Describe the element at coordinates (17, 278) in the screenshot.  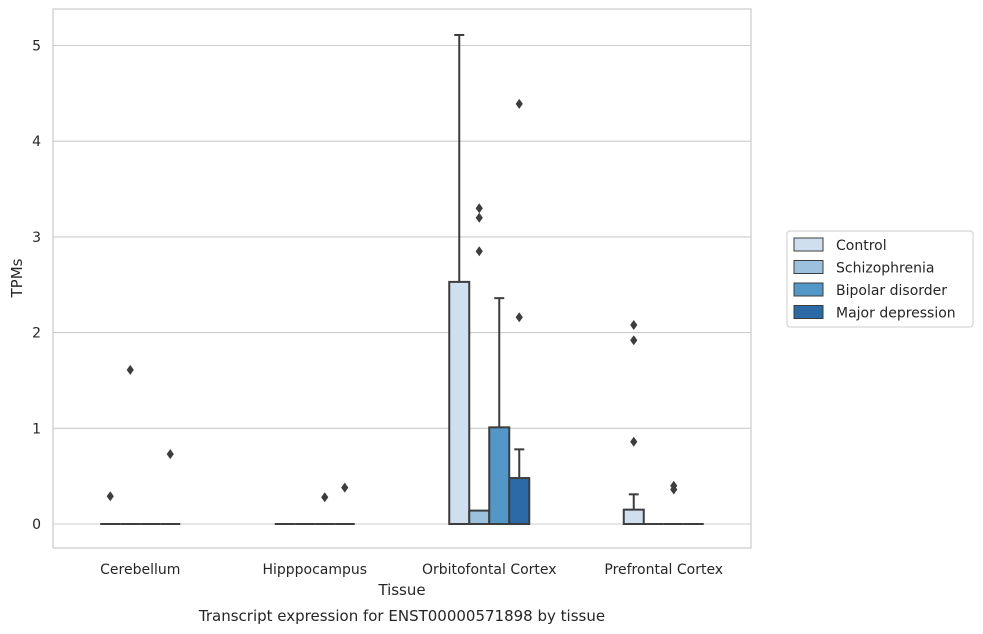
I see `y-axis-label: TPMs` at that location.